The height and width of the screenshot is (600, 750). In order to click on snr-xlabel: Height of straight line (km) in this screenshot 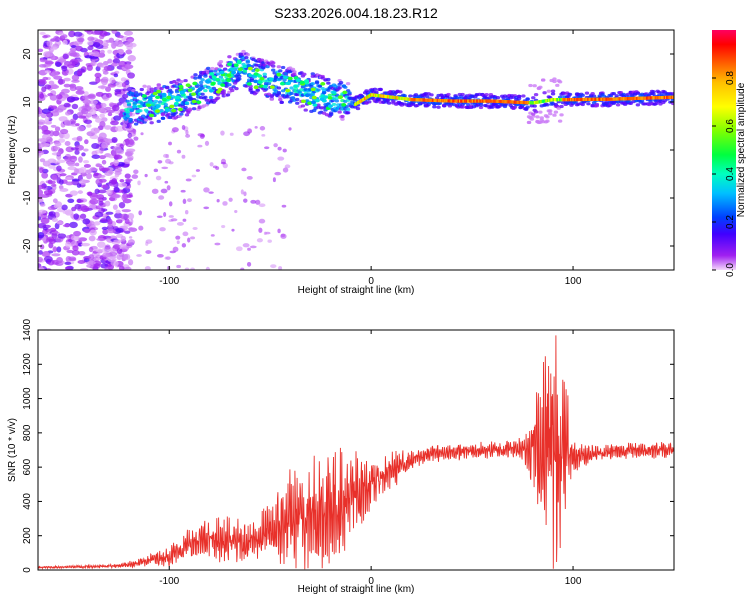, I will do `click(356, 589)`.